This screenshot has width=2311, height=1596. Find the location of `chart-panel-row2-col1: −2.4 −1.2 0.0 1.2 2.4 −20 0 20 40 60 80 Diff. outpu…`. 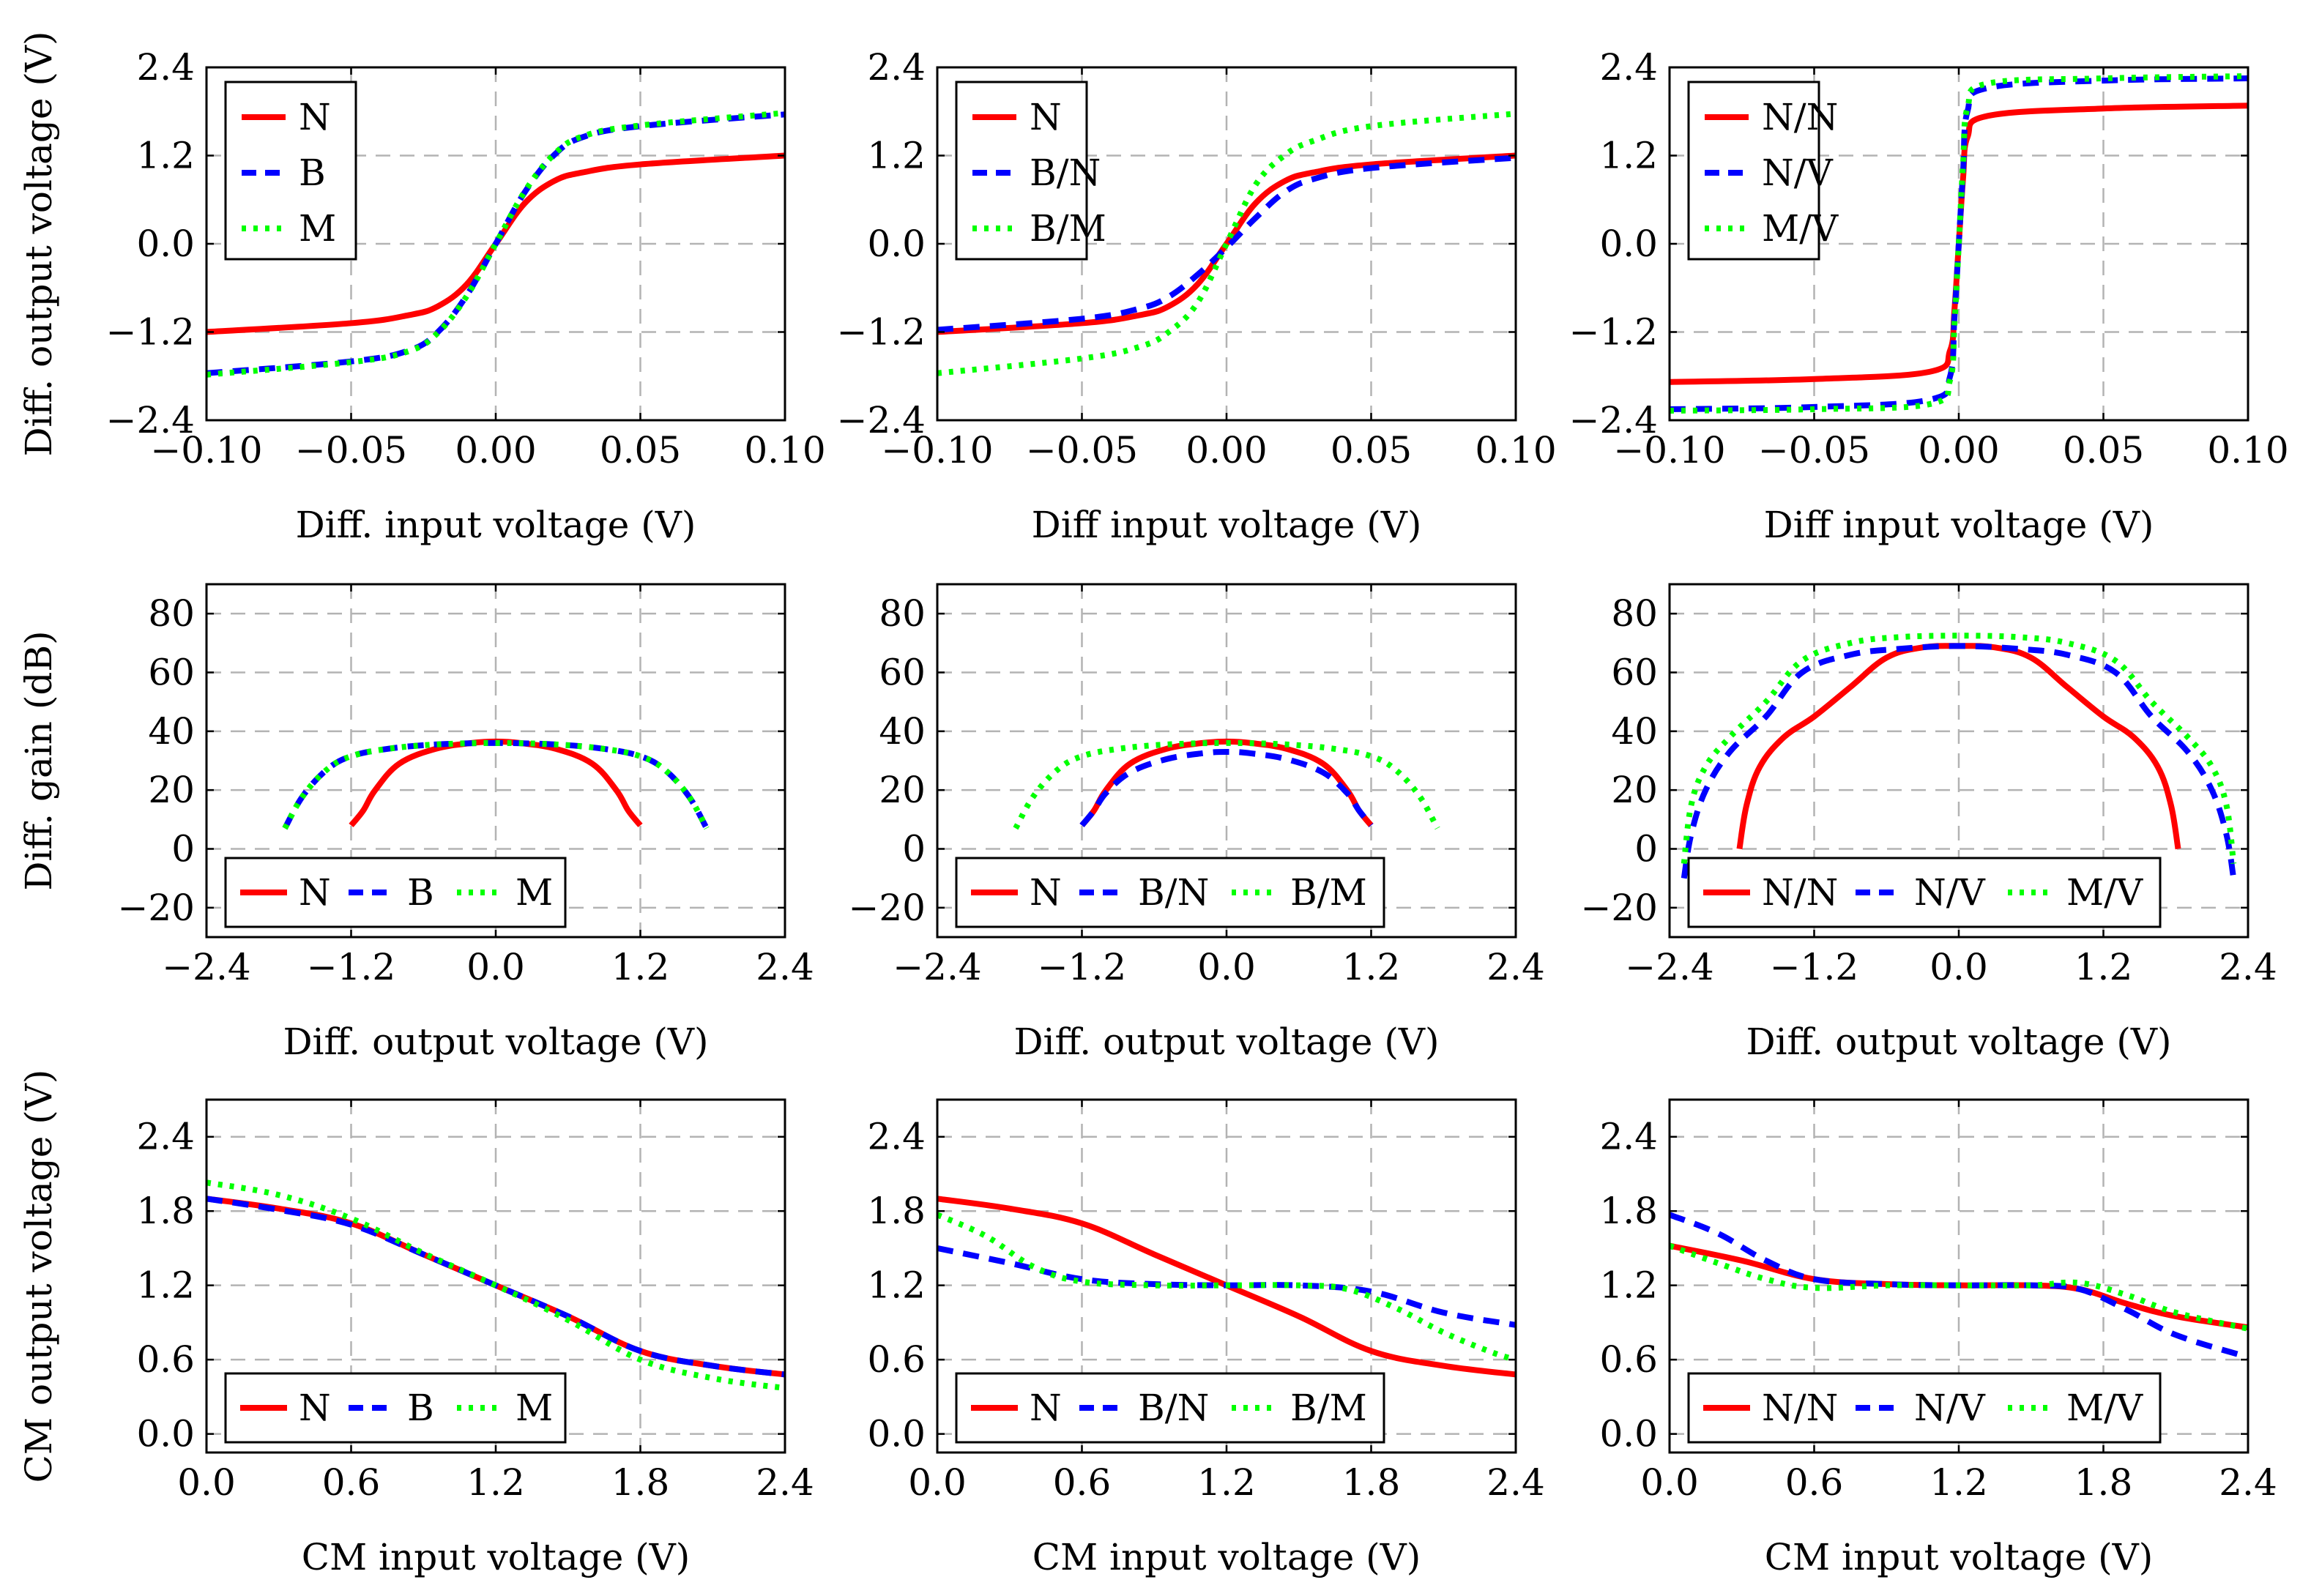

chart-panel-row2-col1: −2.4 −1.2 0.0 1.2 2.4 −20 0 20 40 60 80 Diff. outpu… is located at coordinates (416, 823).